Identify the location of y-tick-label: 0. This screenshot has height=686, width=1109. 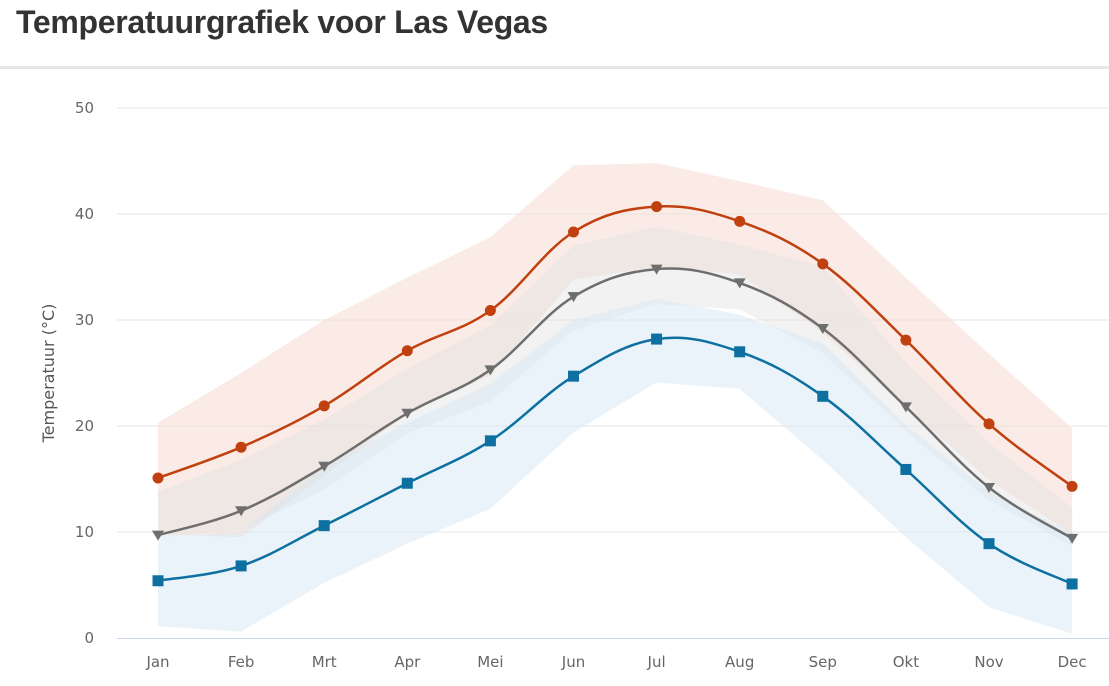
(89, 638).